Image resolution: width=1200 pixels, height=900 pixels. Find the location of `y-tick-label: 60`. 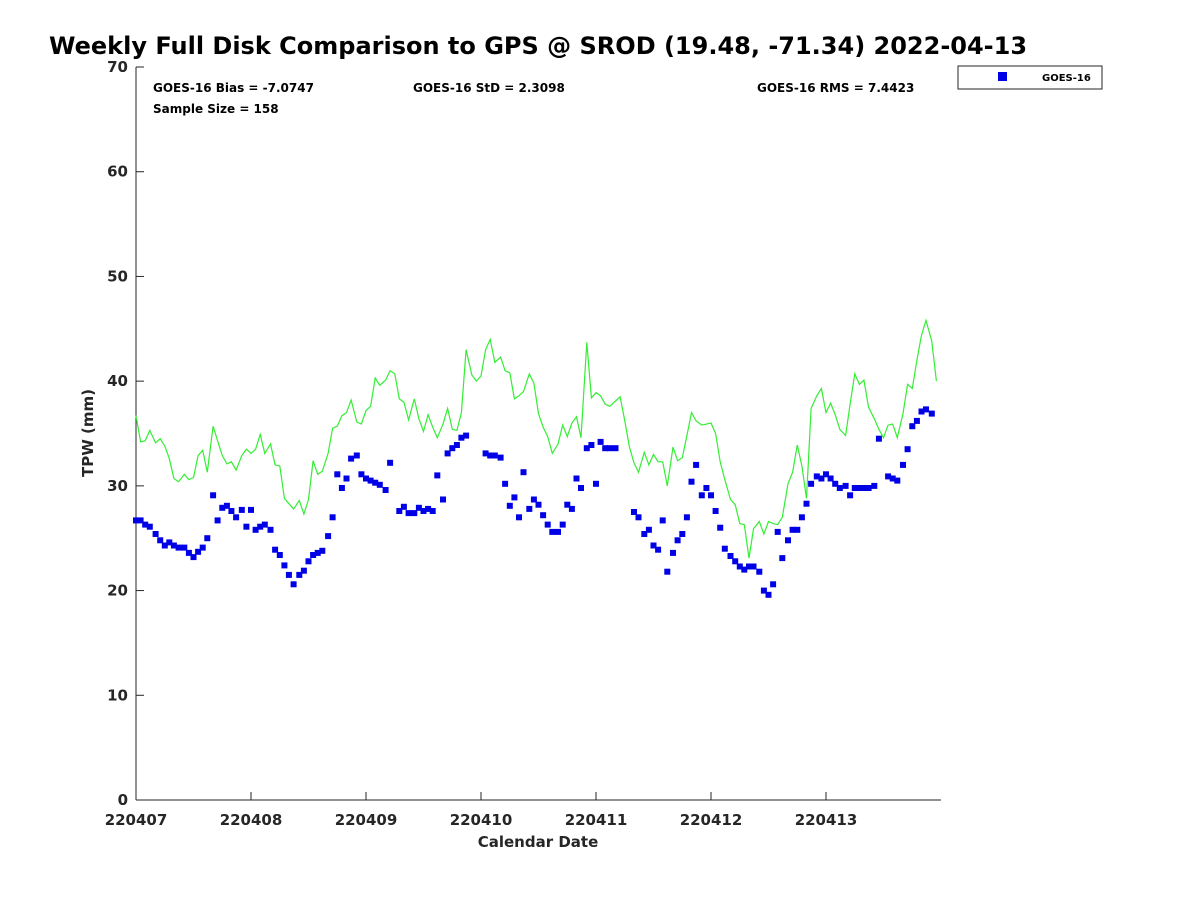

y-tick-label: 60 is located at coordinates (117, 172).